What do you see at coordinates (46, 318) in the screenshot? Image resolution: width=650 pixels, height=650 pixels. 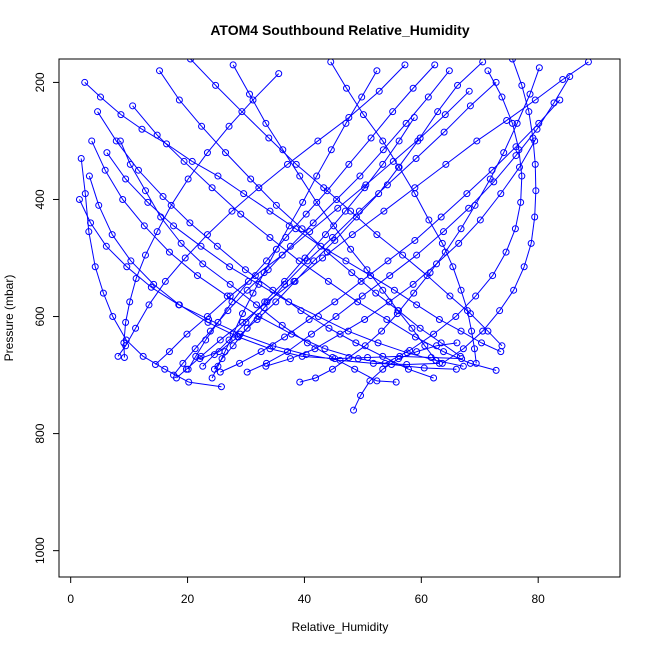 I see `y-axis: 200 400 600 800 1000` at bounding box center [46, 318].